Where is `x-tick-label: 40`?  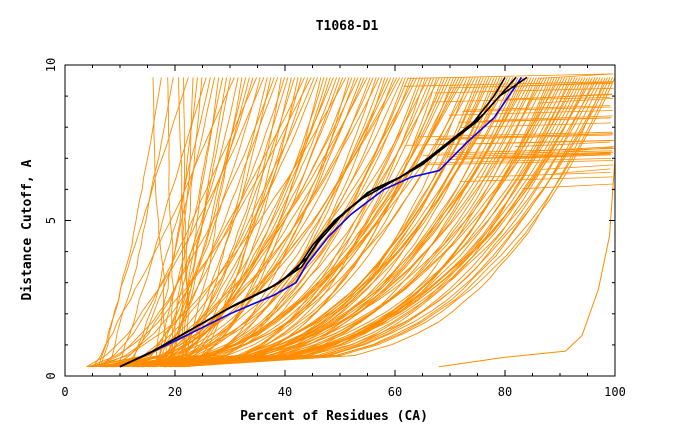
x-tick-label: 40 is located at coordinates (285, 392).